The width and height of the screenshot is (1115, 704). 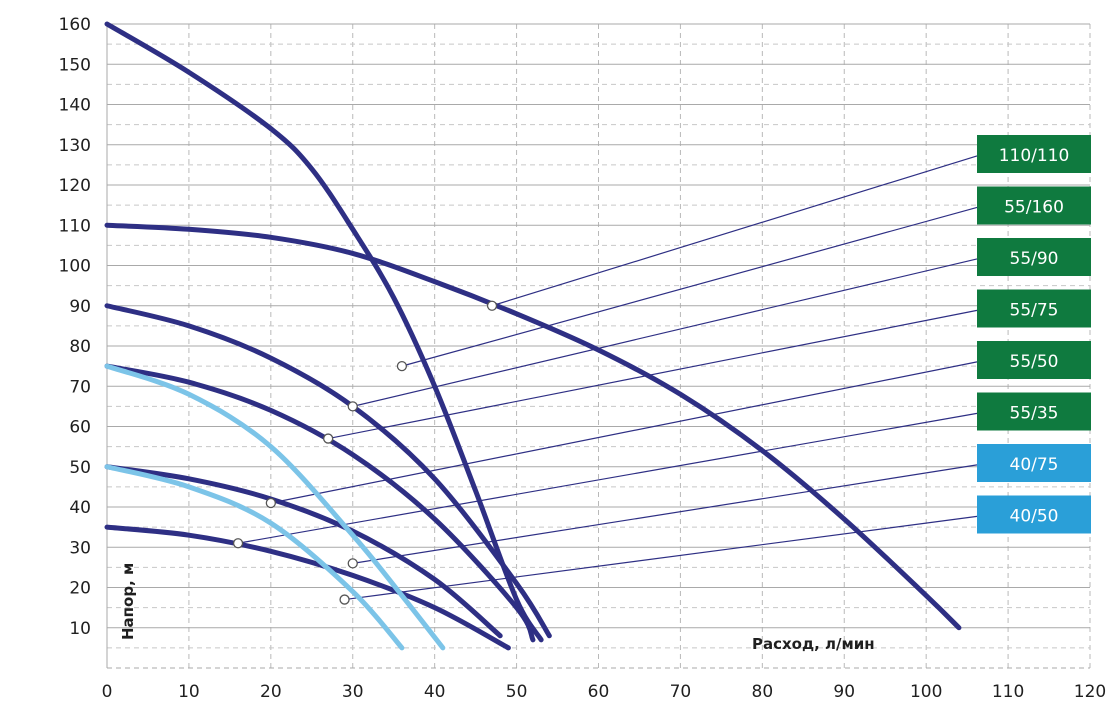 I want to click on legend-label-55-50: 55/50, so click(x=1034, y=362).